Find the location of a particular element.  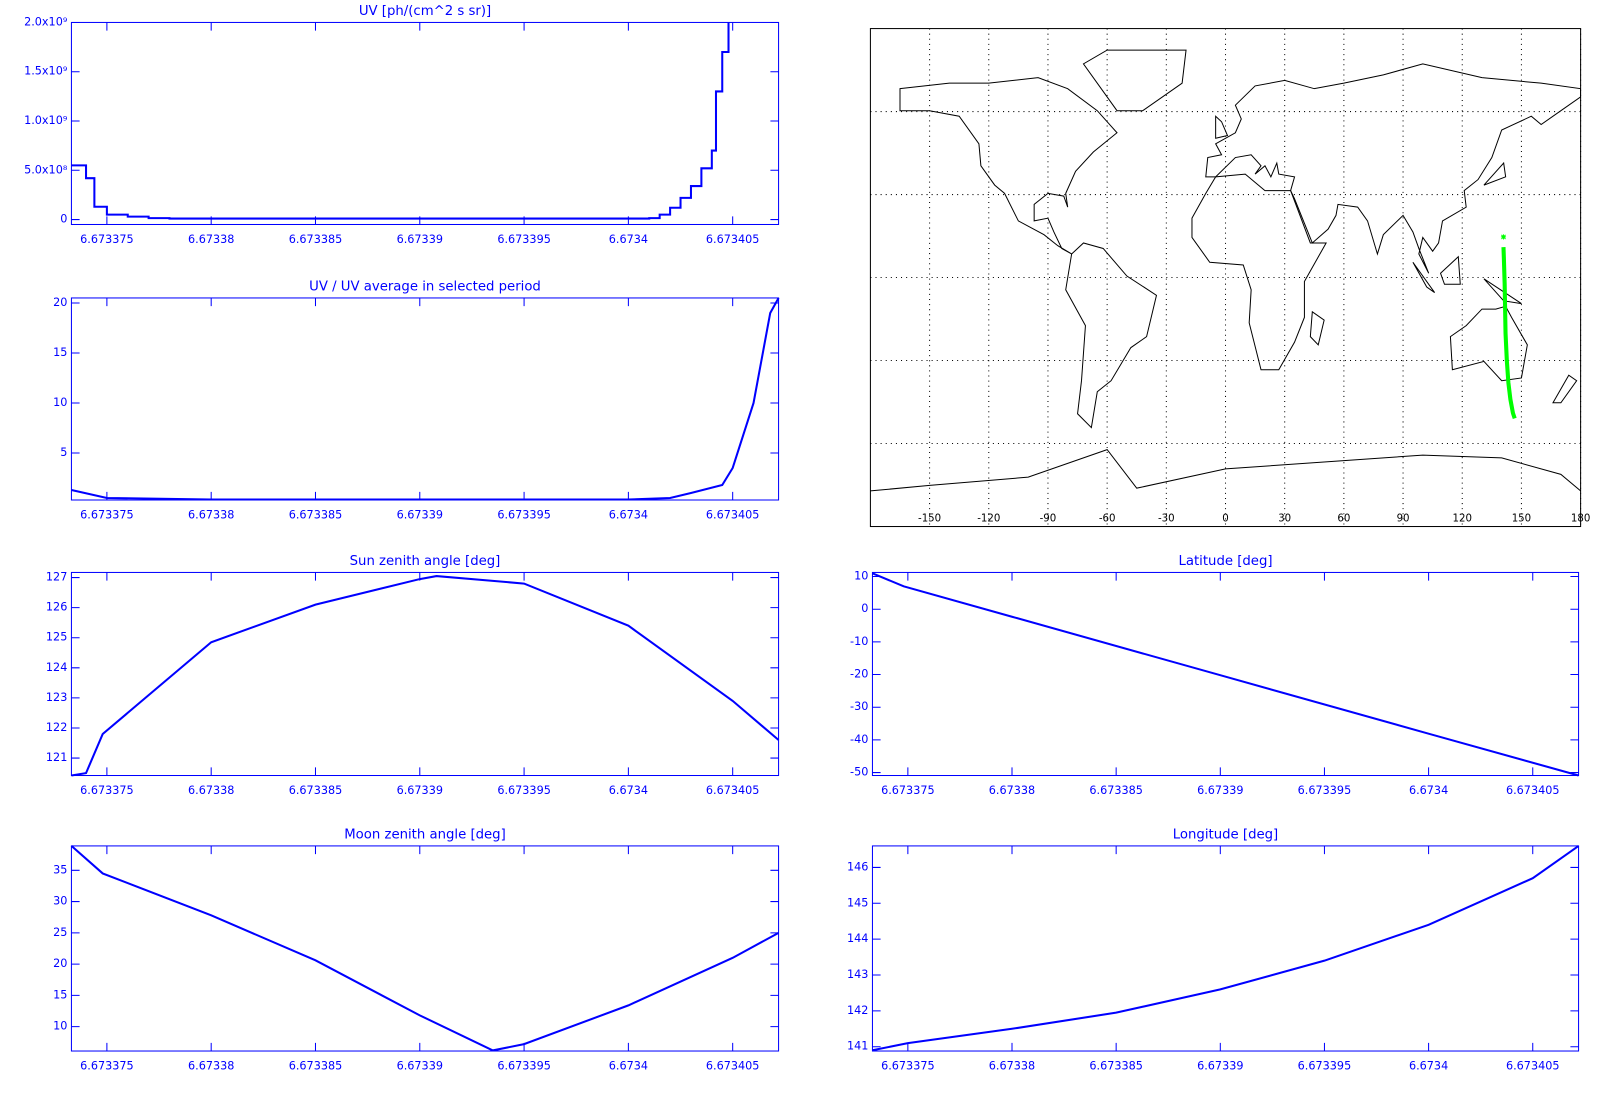

y-tick-label: 20 is located at coordinates (60, 302).